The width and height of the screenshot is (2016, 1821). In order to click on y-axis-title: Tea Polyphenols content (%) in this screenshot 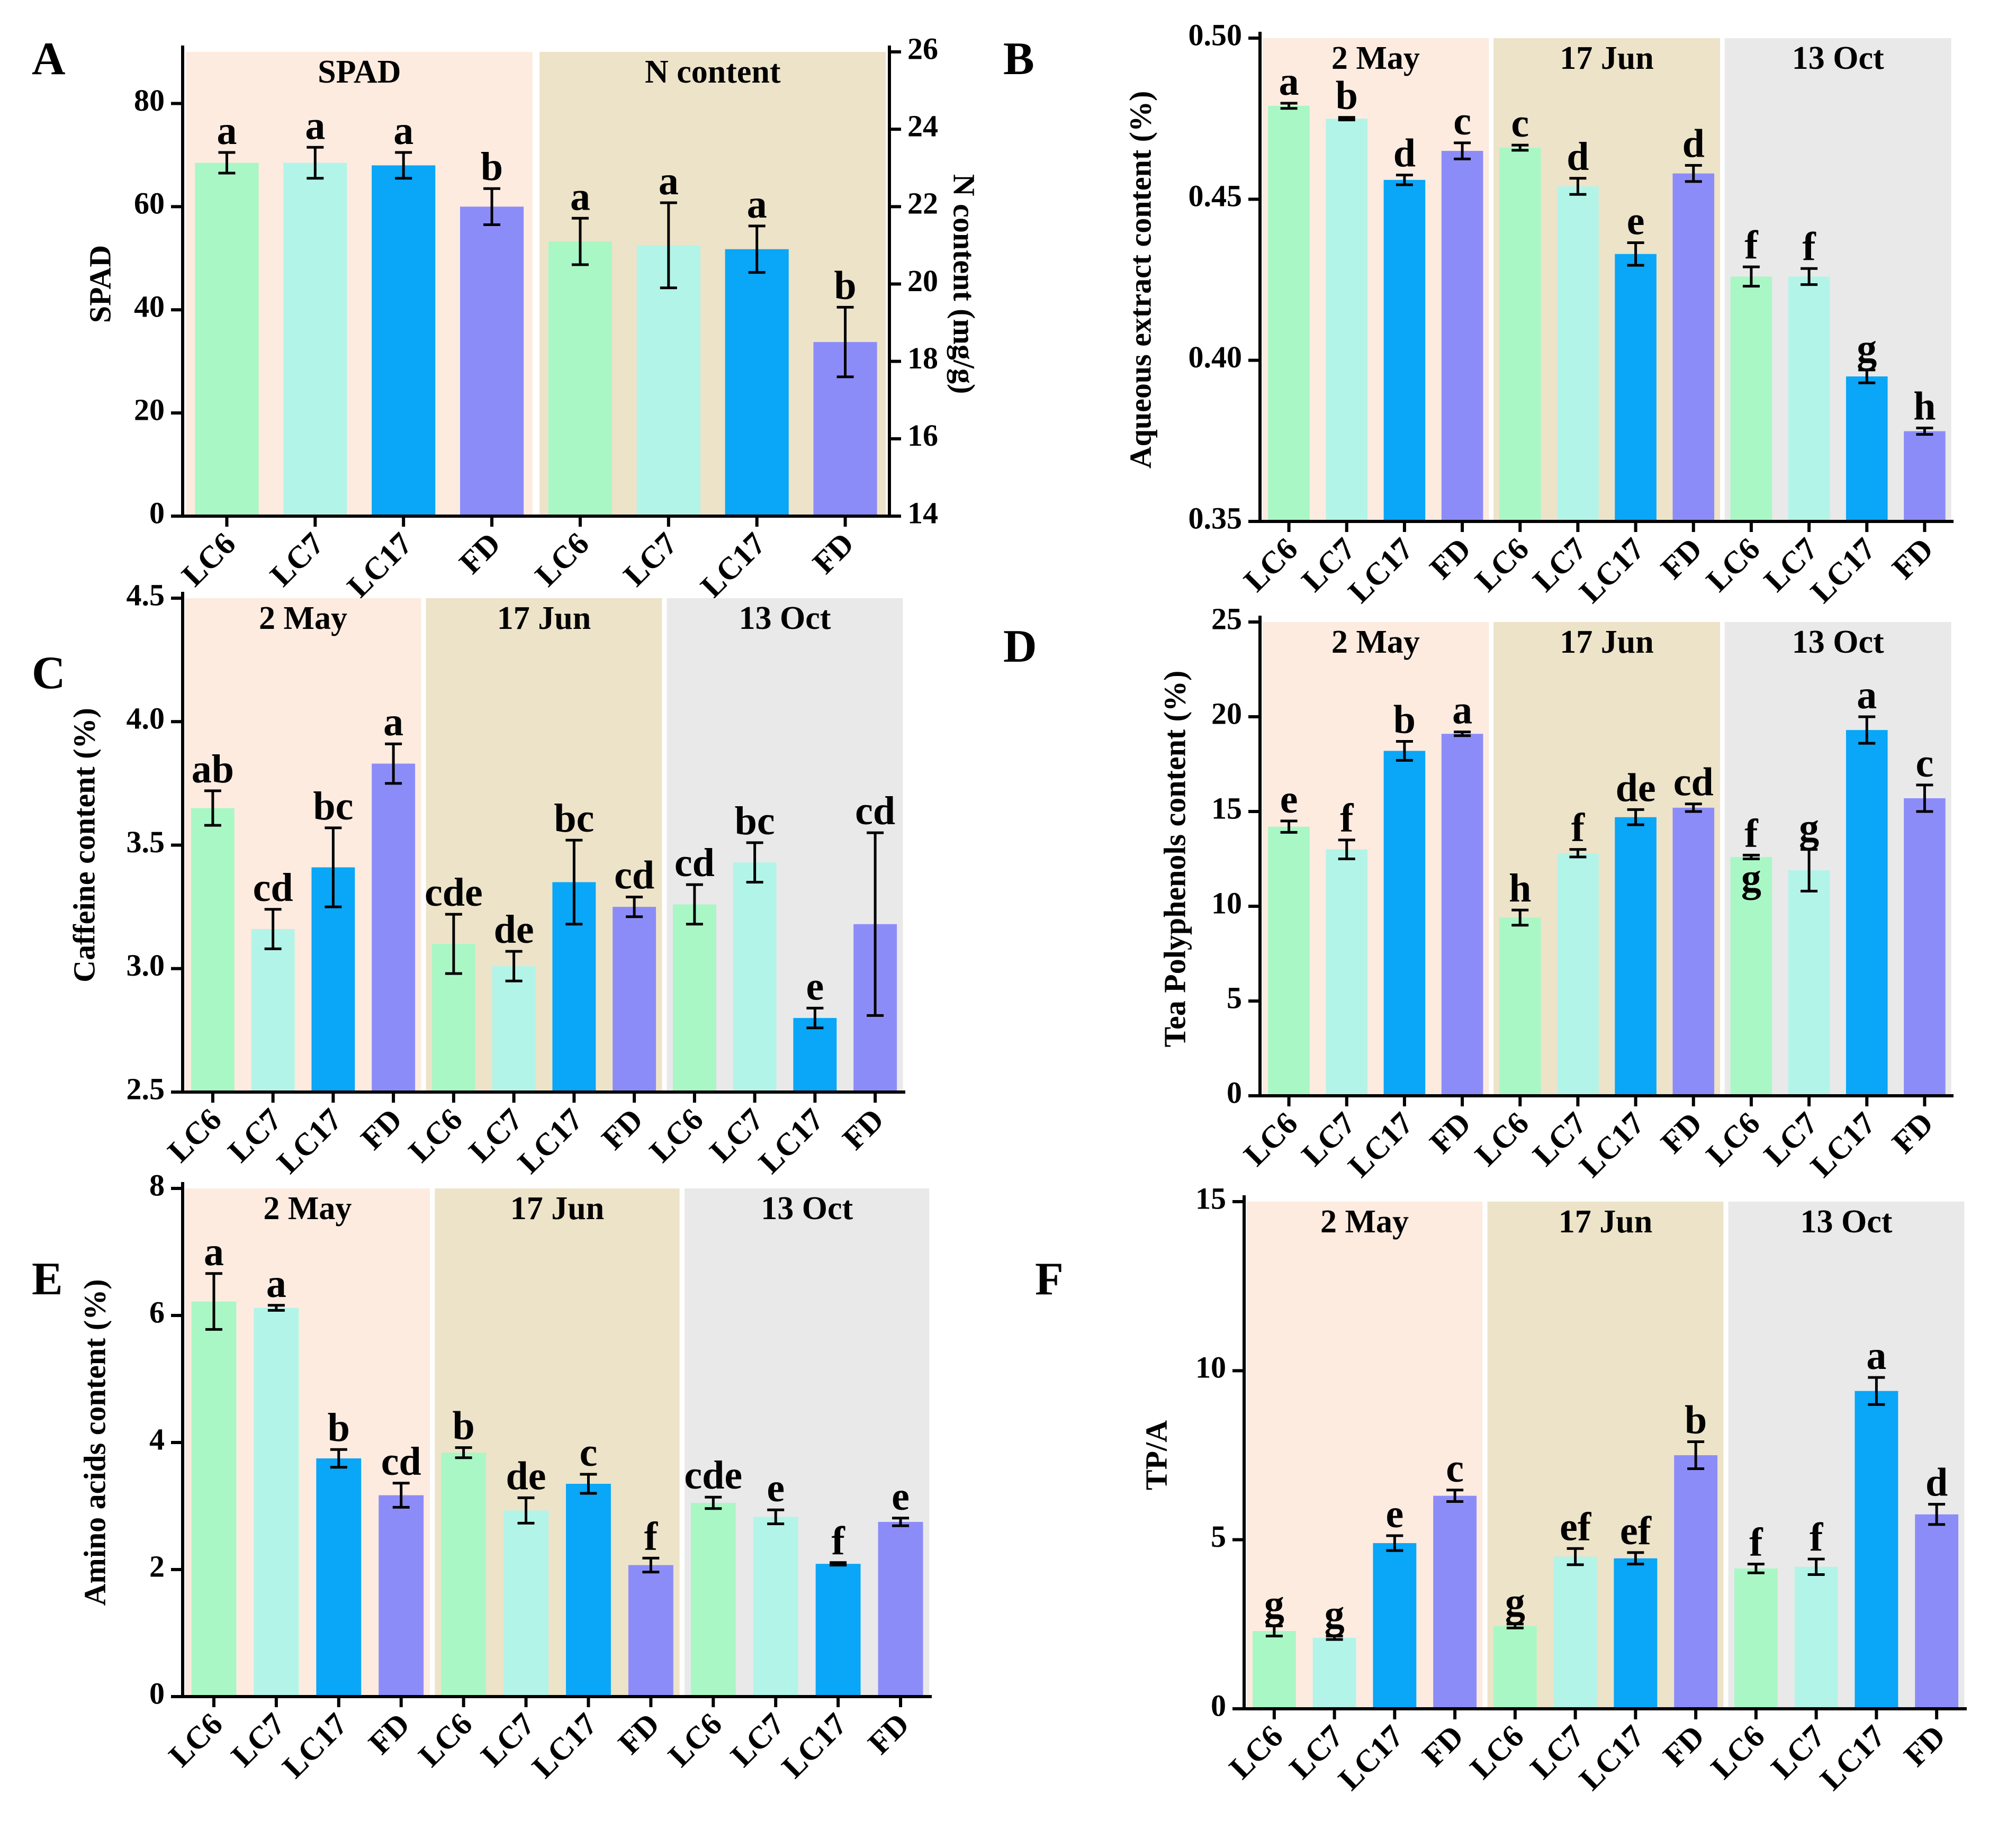, I will do `click(1174, 860)`.